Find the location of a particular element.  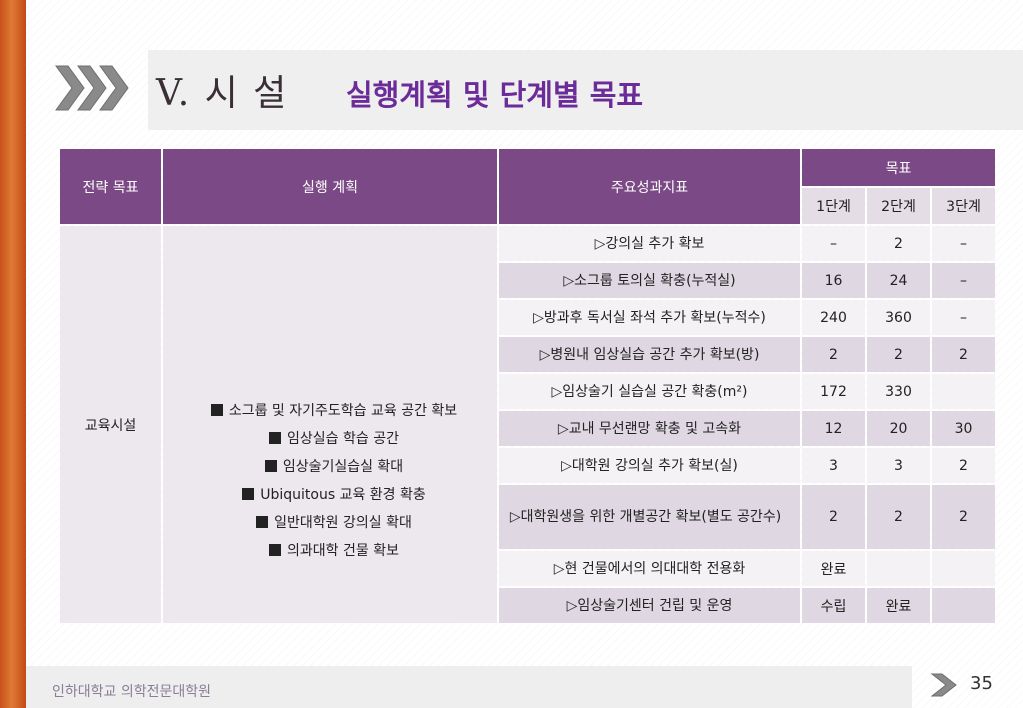

plan-item: 임상실습 학습 공간 is located at coordinates (334, 439).